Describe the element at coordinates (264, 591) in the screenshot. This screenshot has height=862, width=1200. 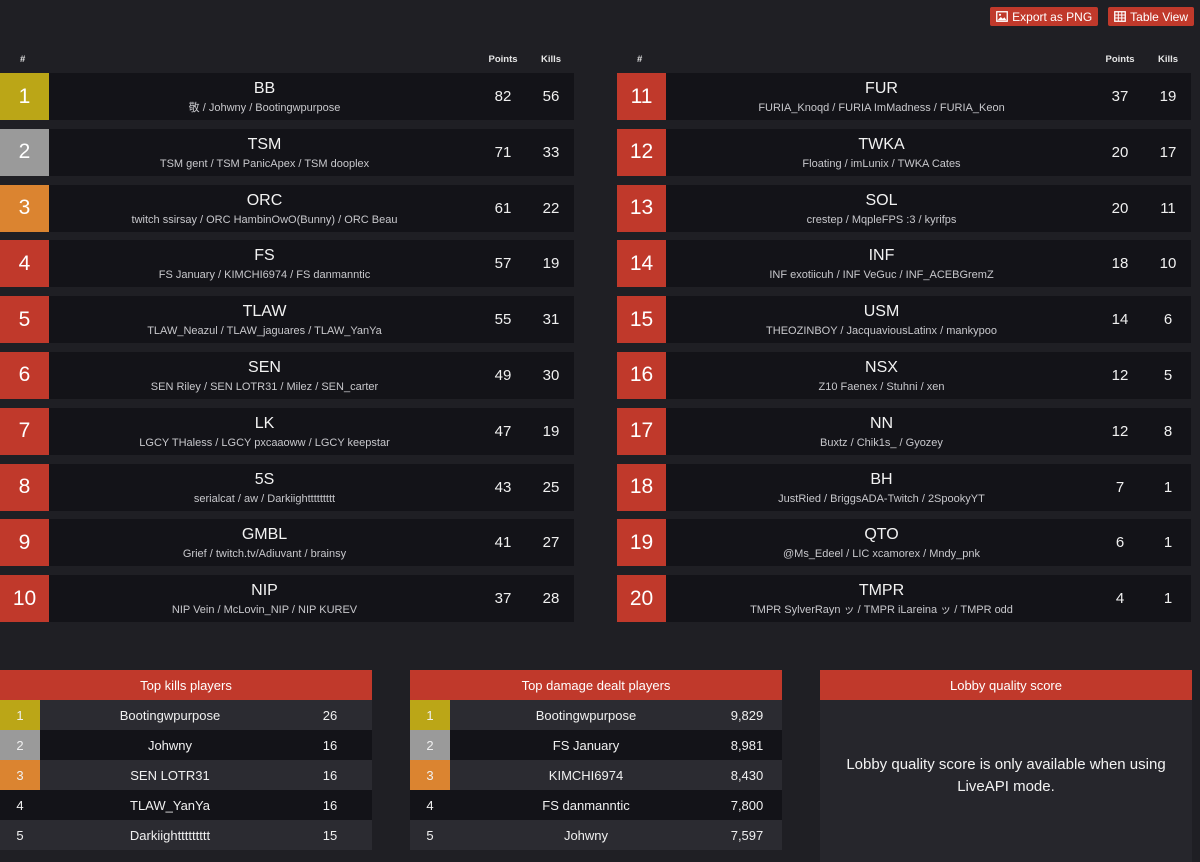
I see `team-name: NIP` at that location.